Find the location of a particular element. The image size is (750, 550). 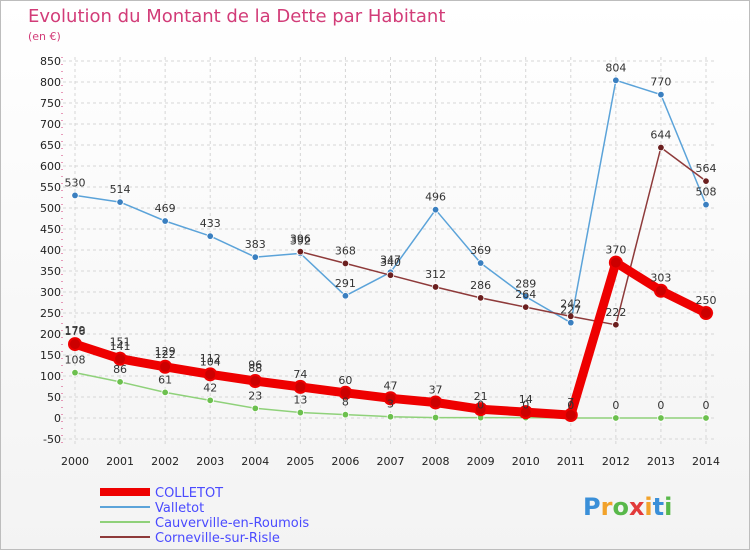

y-tick-label: 100 is located at coordinates (50, 376).